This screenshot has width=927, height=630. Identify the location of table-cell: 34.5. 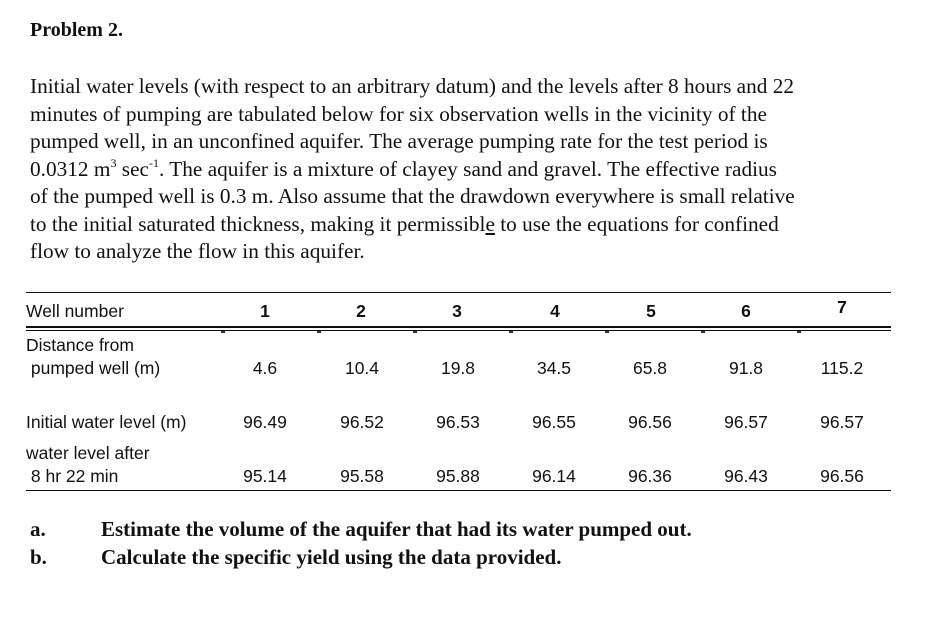
(554, 368).